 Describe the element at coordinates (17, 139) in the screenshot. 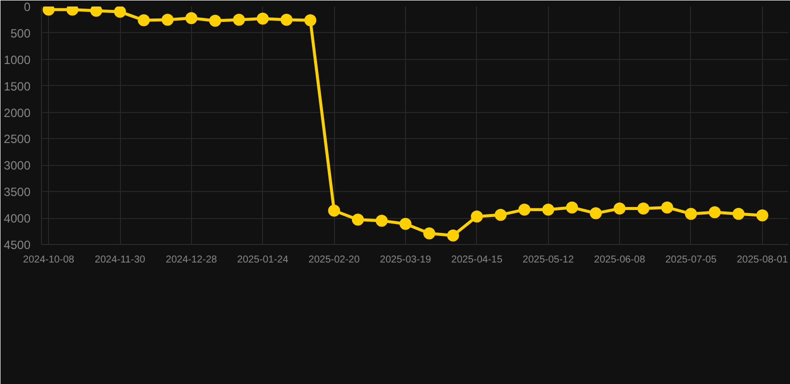

I see `y-tick-label: 2500` at that location.